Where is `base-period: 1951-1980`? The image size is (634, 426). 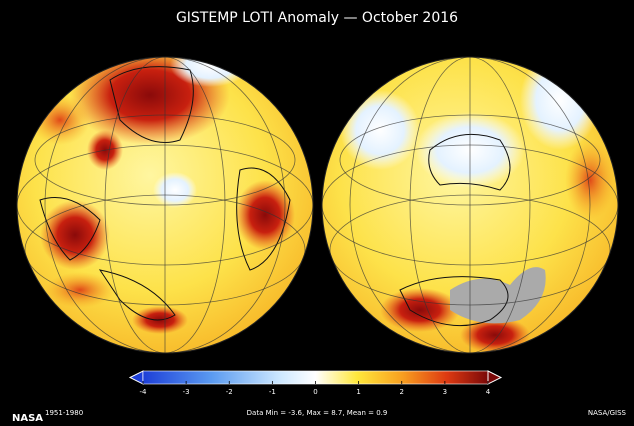
base-period: 1951-1980 is located at coordinates (64, 413).